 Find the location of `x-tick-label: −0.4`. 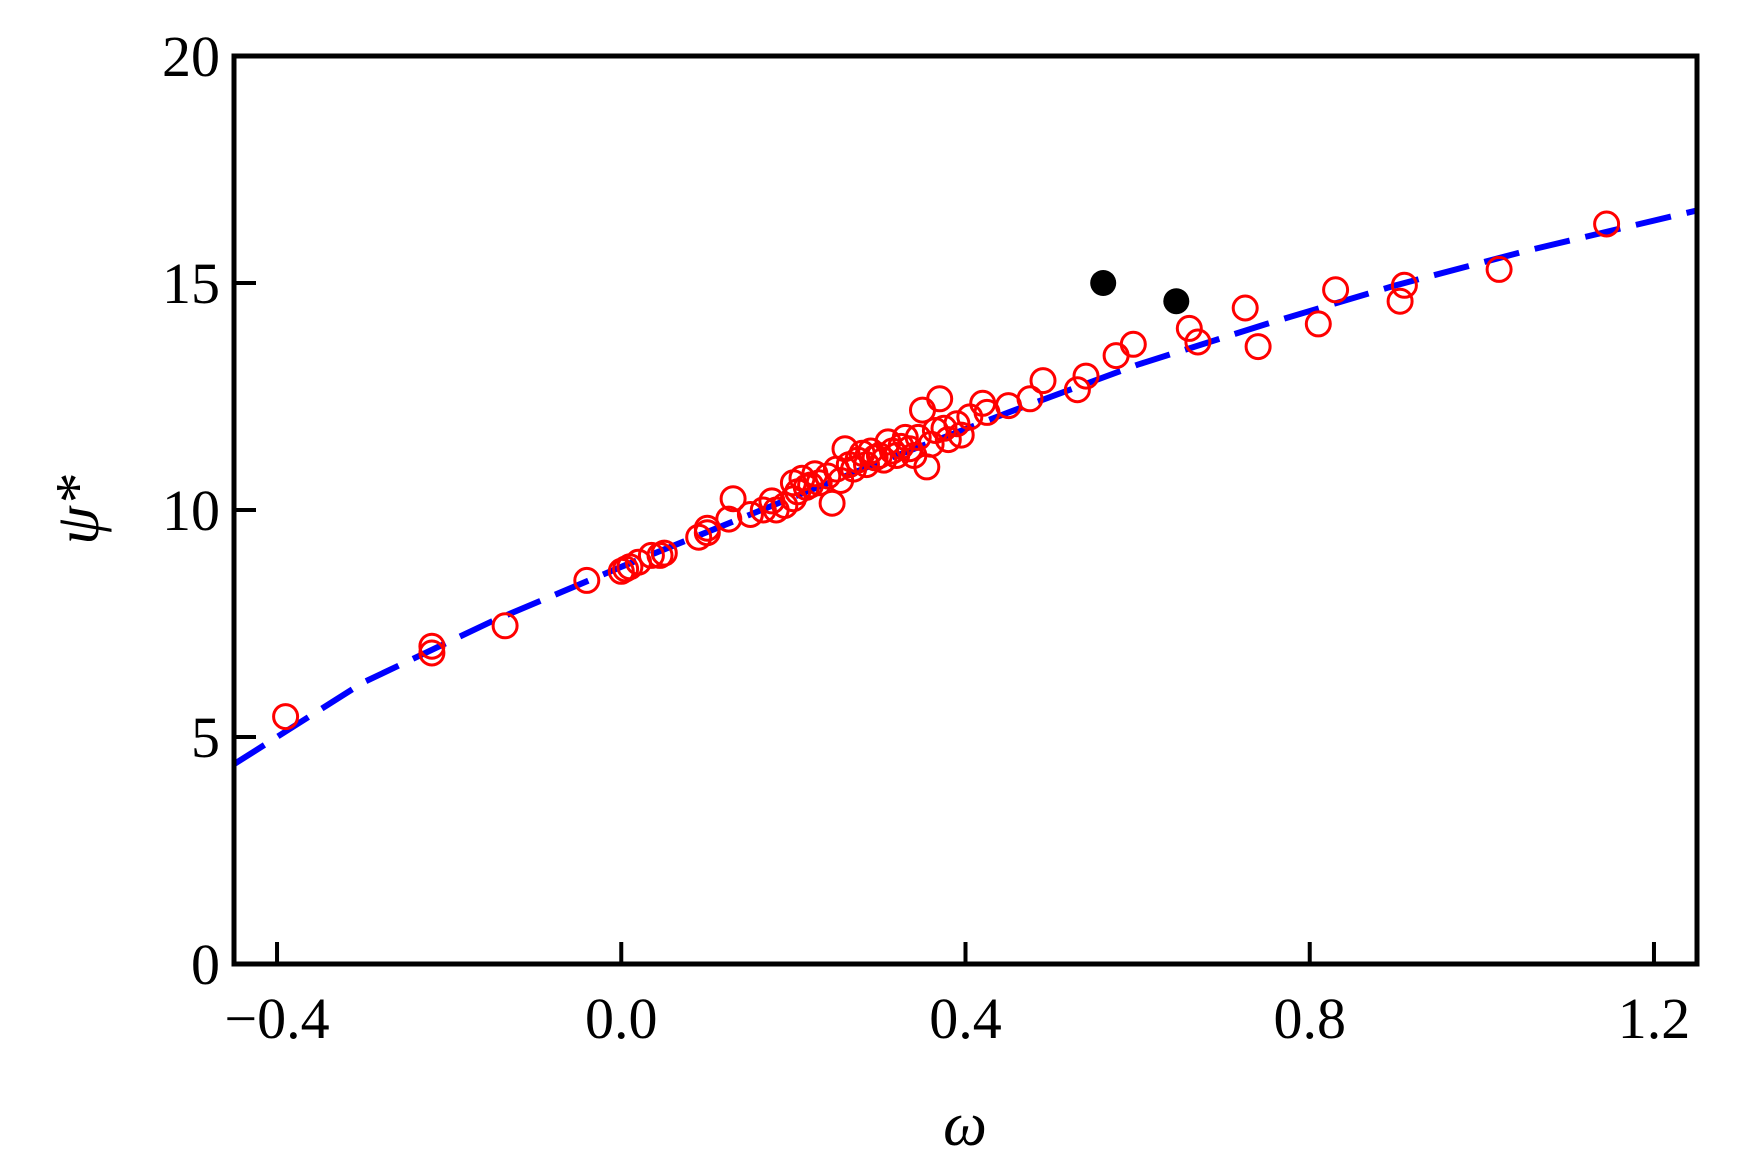

x-tick-label: −0.4 is located at coordinates (276, 1018).